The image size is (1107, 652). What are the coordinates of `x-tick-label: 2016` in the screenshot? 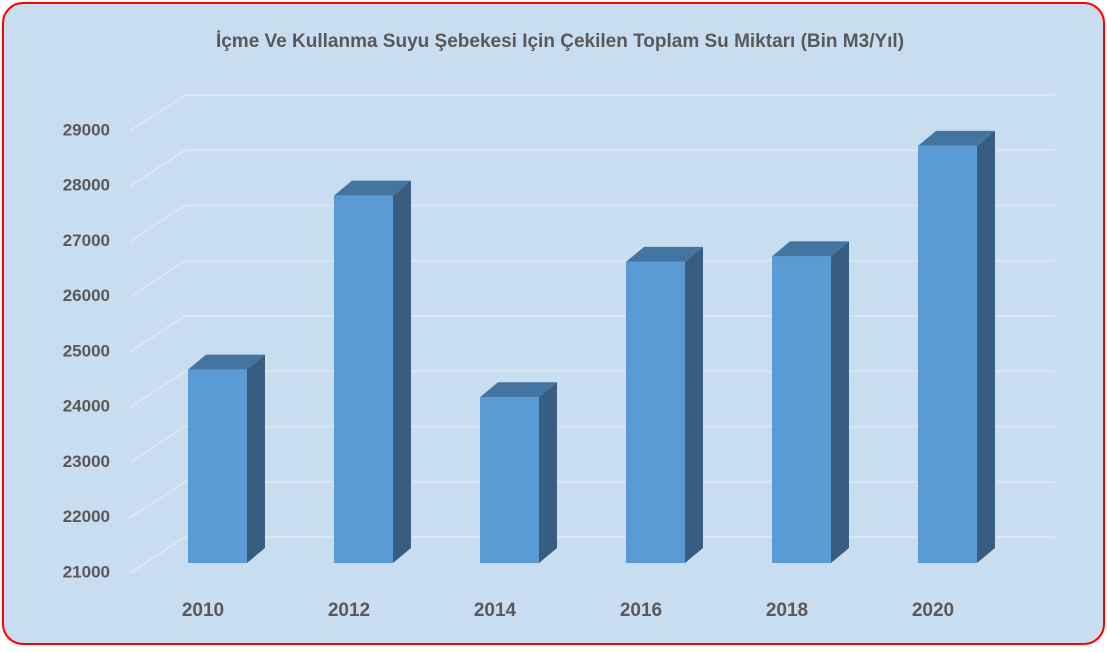 It's located at (641, 610).